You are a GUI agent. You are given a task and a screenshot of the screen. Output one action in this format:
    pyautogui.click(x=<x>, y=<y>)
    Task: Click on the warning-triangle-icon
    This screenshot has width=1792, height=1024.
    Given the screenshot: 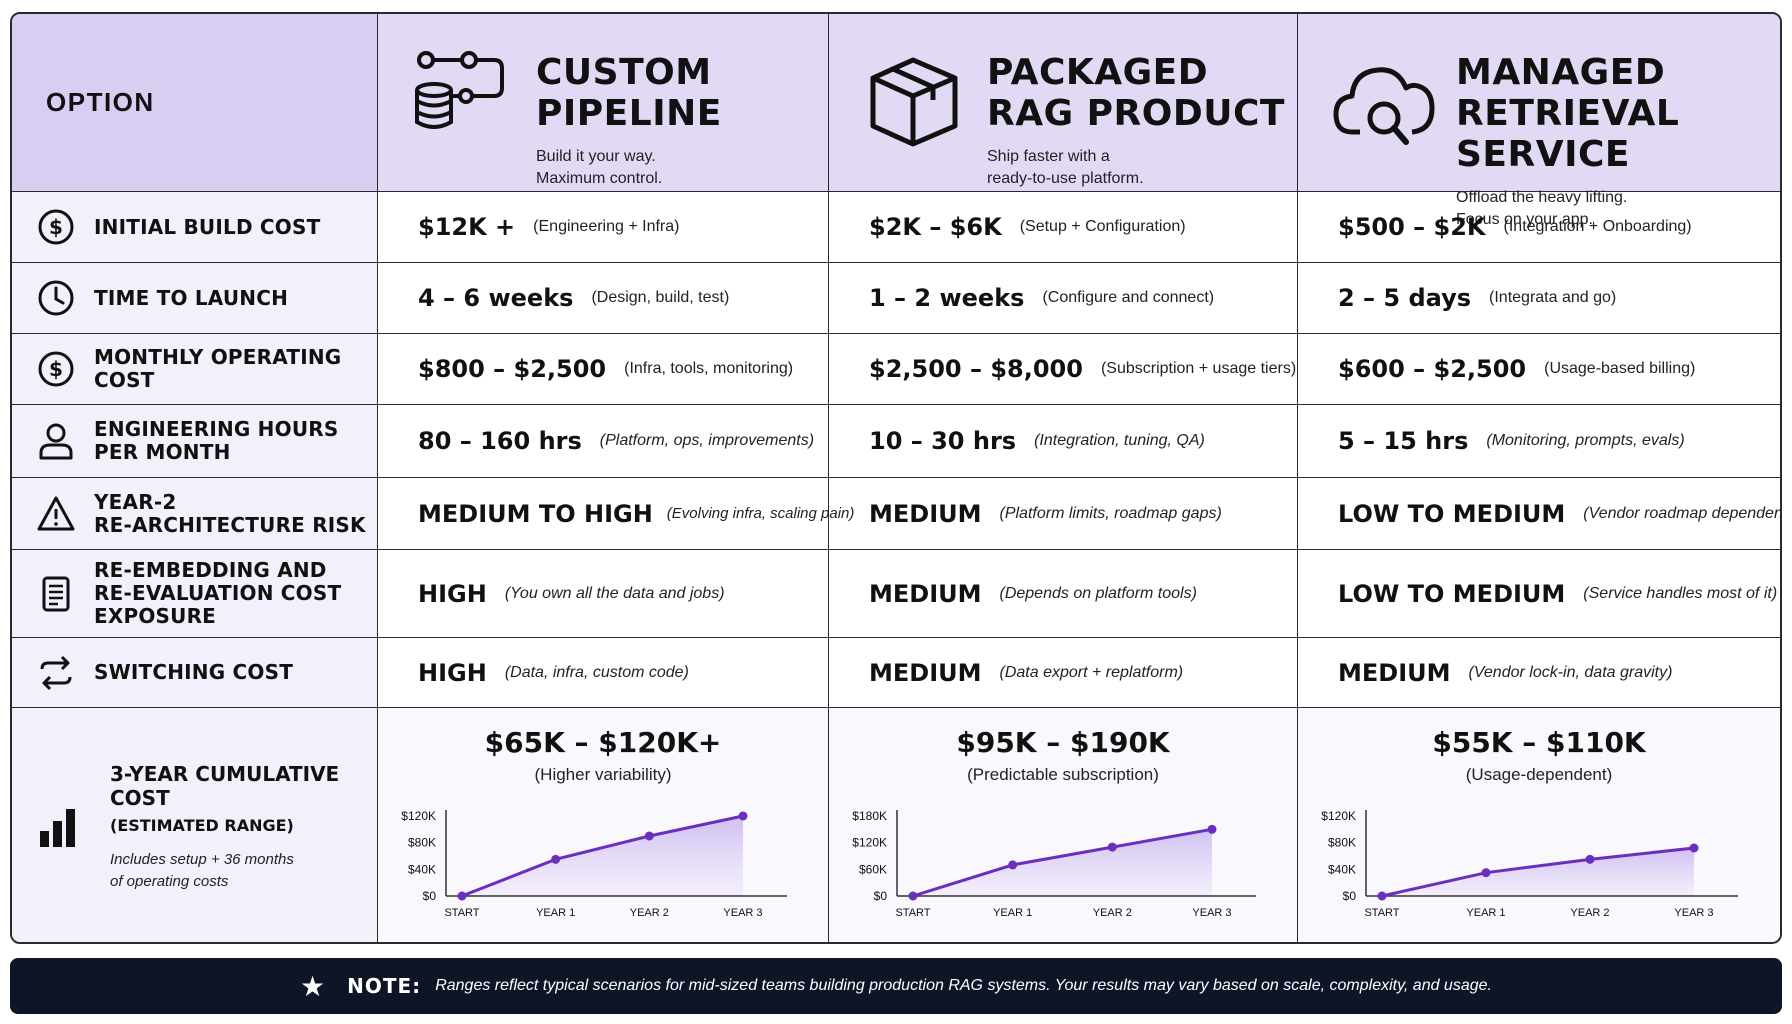 What is the action you would take?
    pyautogui.click(x=56, y=513)
    